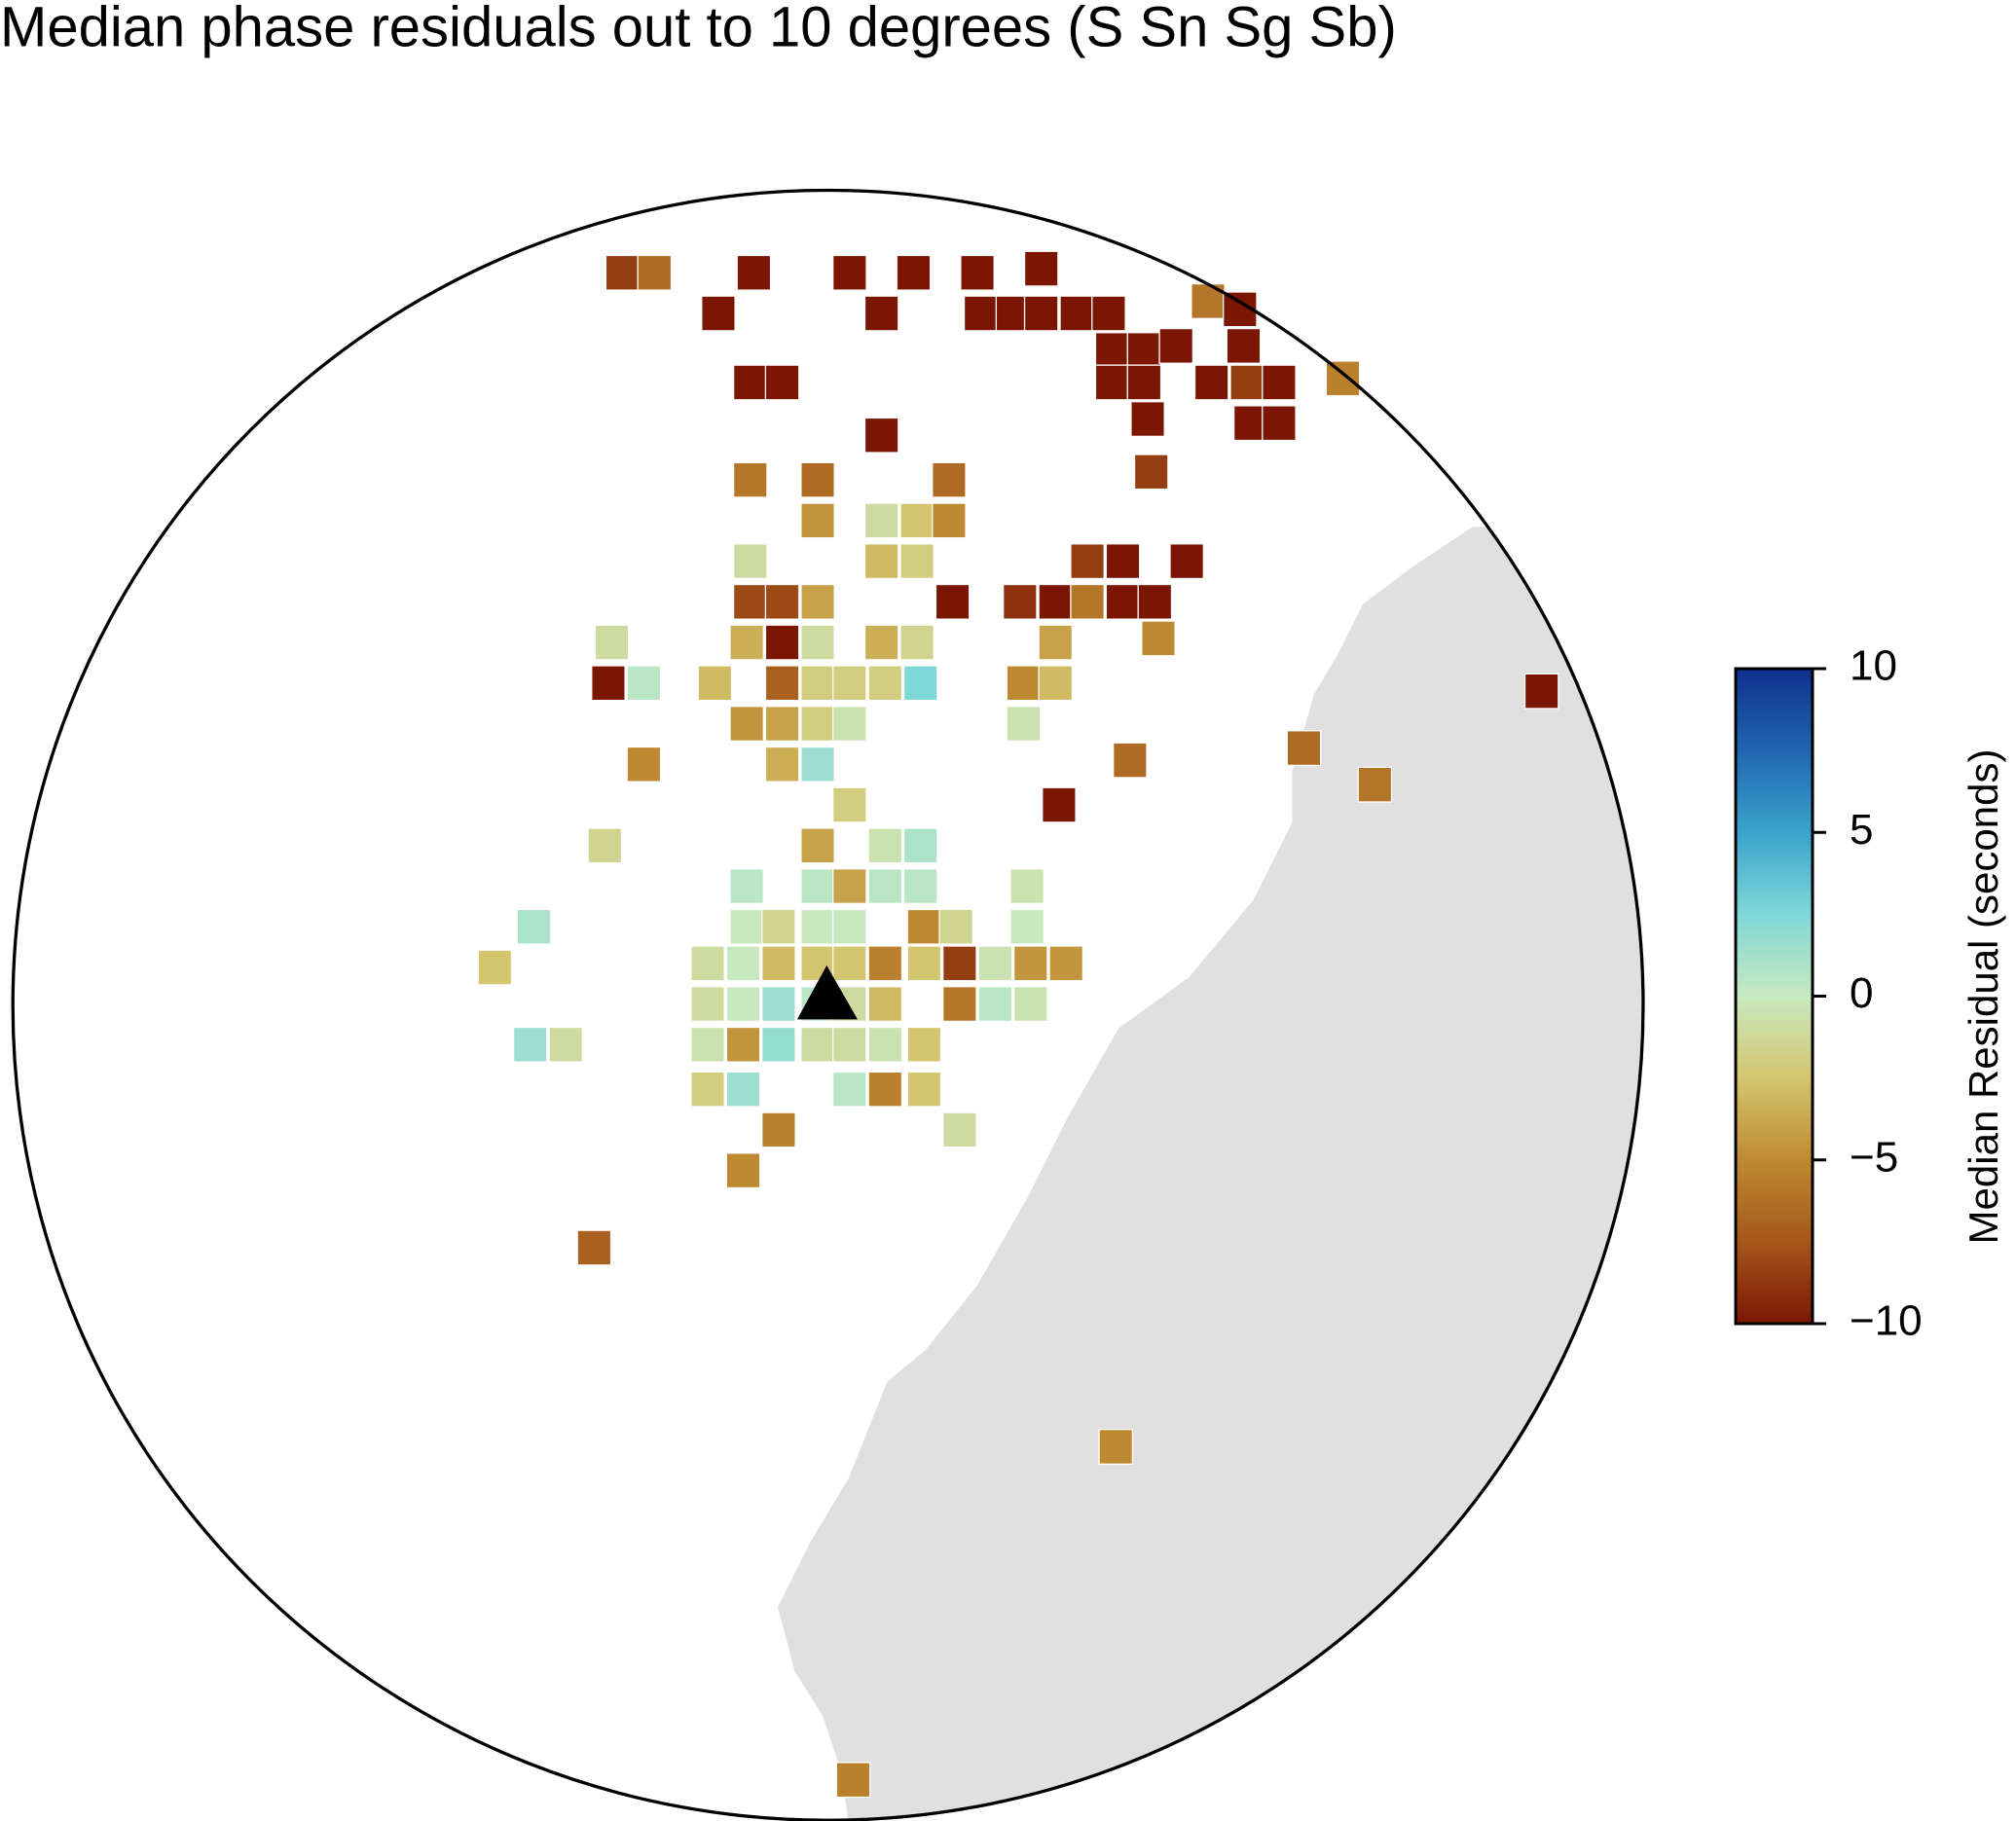 Image resolution: width=2016 pixels, height=1821 pixels. I want to click on colorbar-tick-label: 10, so click(1873, 666).